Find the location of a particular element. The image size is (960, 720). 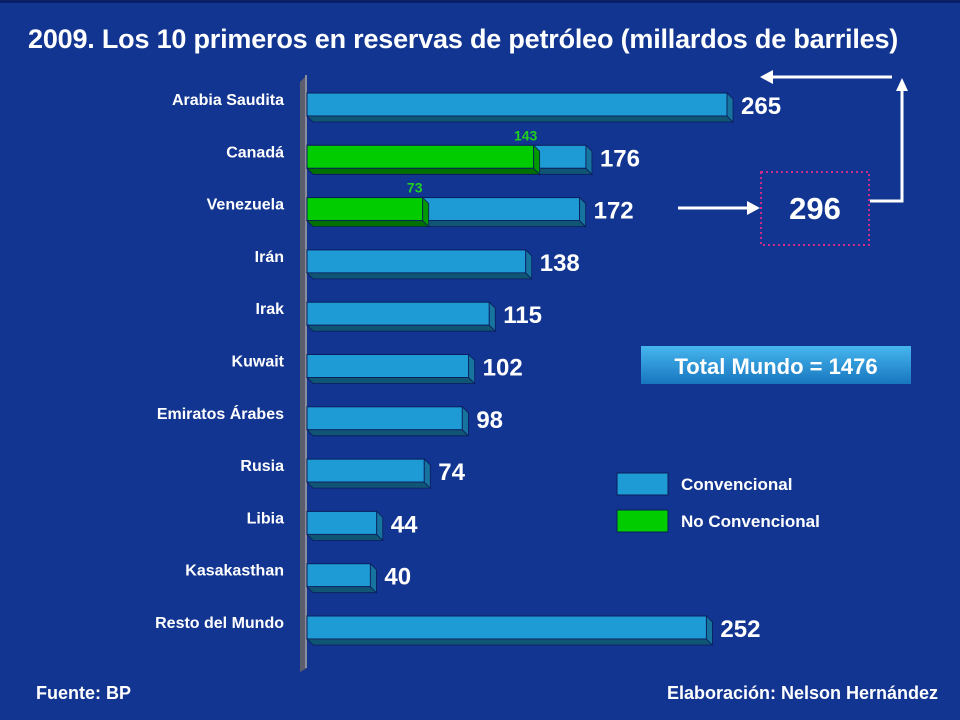

total-world-box is located at coordinates (776, 365).